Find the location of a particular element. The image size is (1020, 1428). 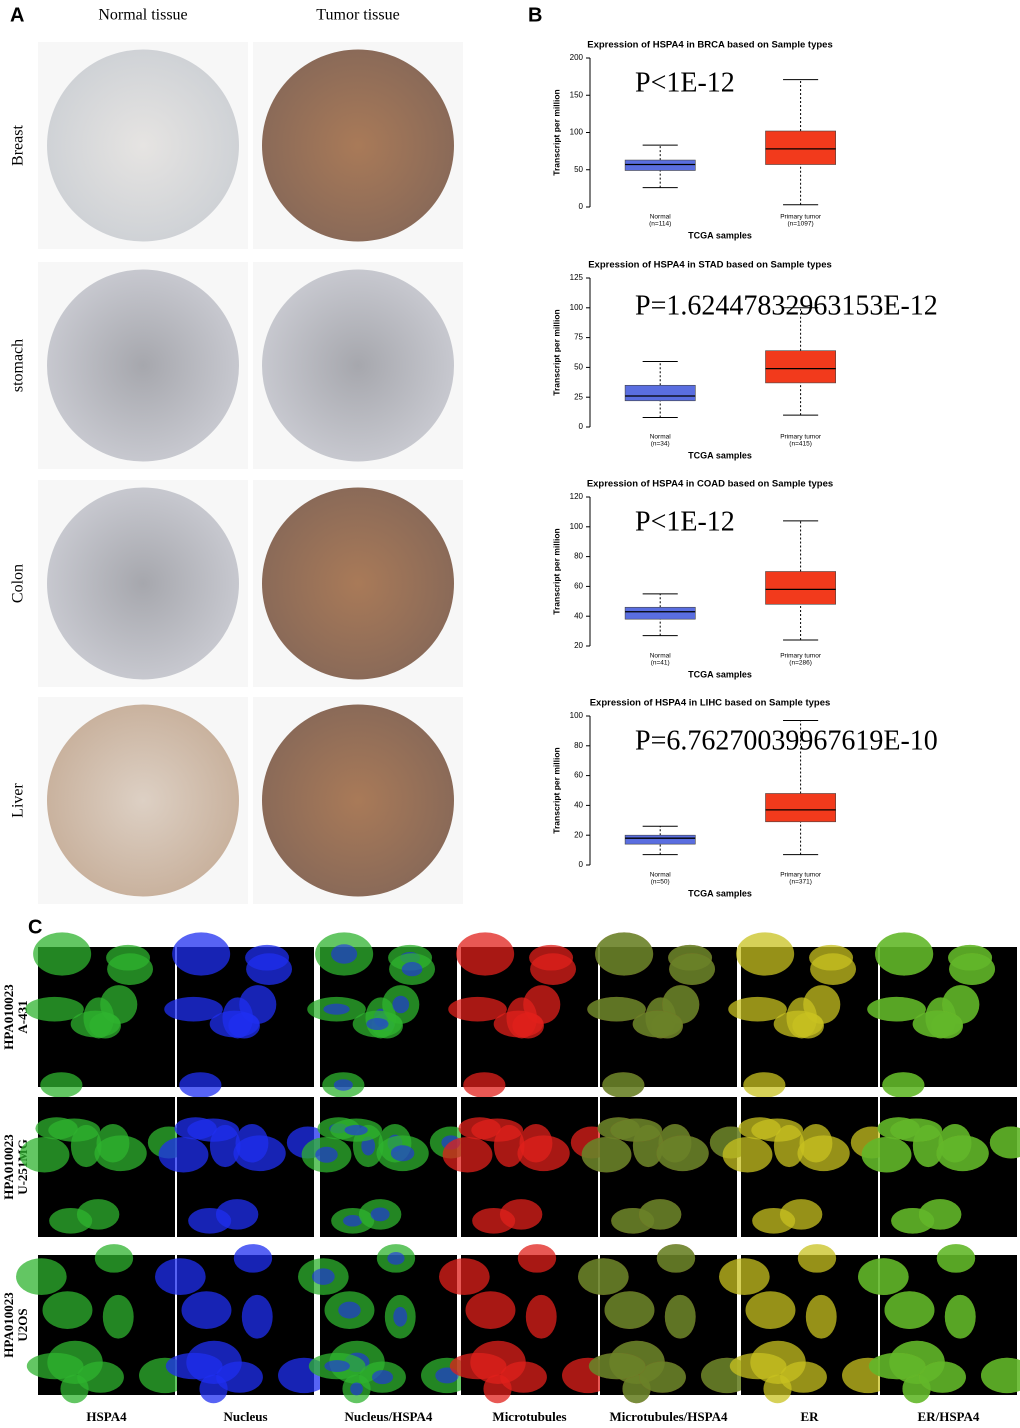

column-label: Microtubules is located at coordinates (529, 1416).